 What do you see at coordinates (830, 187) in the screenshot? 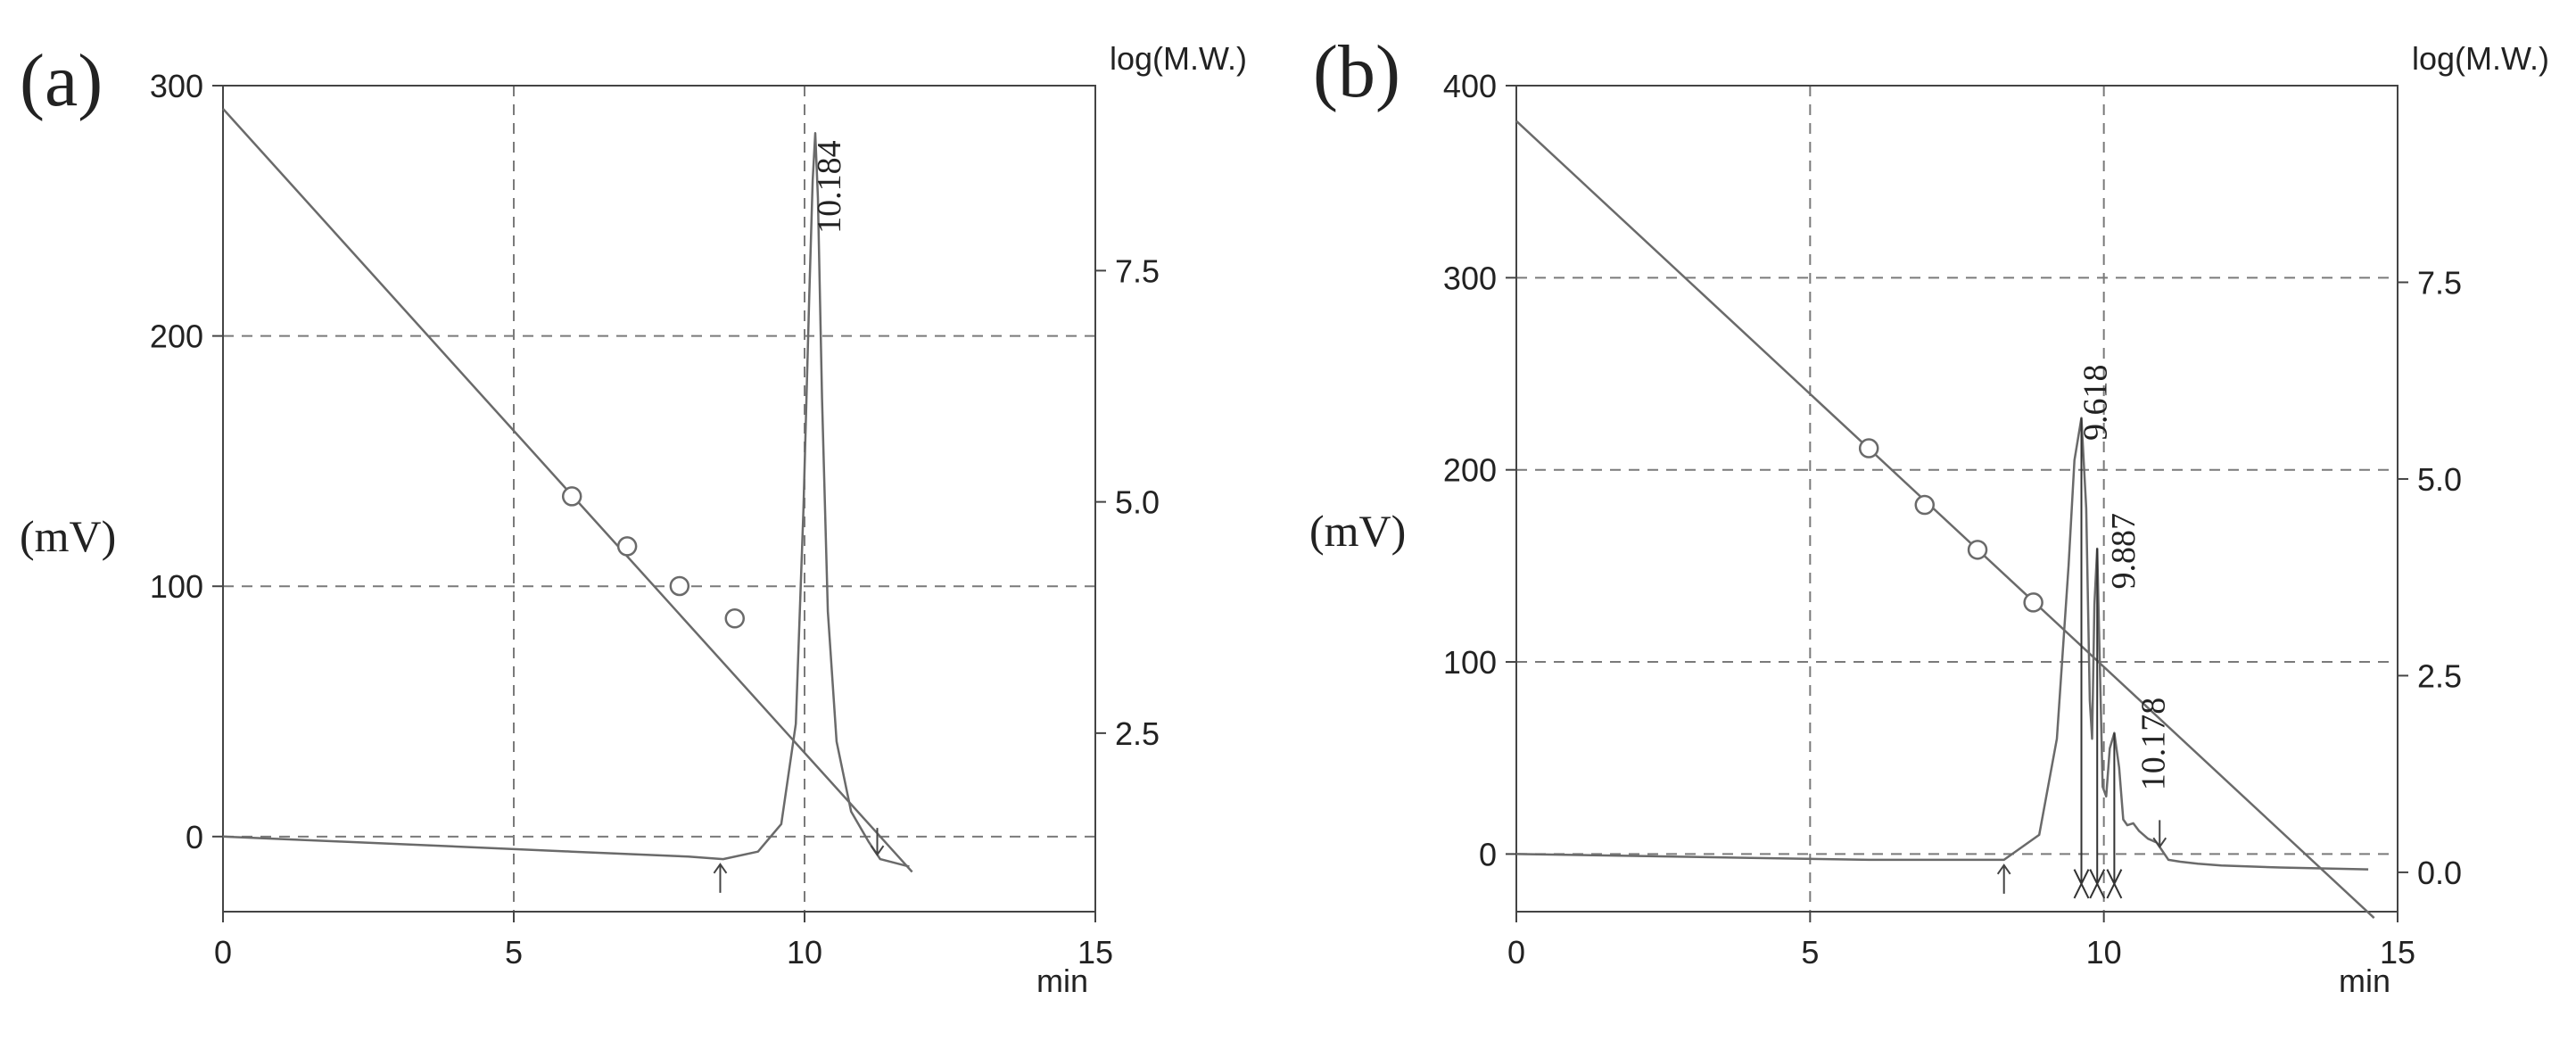
I see `peak-rt-label: 10.184` at bounding box center [830, 187].